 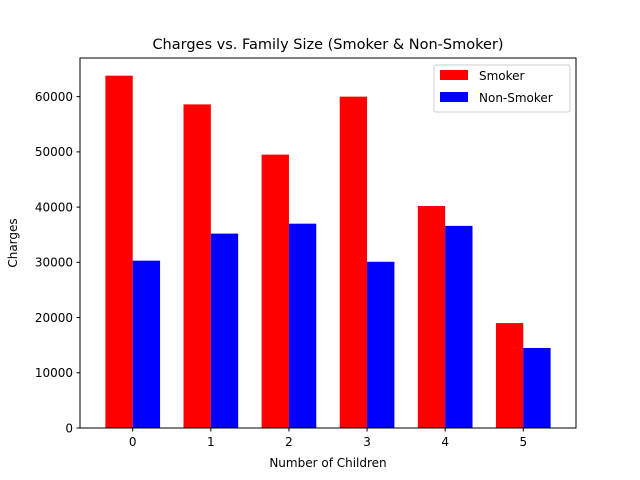 What do you see at coordinates (516, 98) in the screenshot?
I see `legend-label-non-smoker: Non-Smoker` at bounding box center [516, 98].